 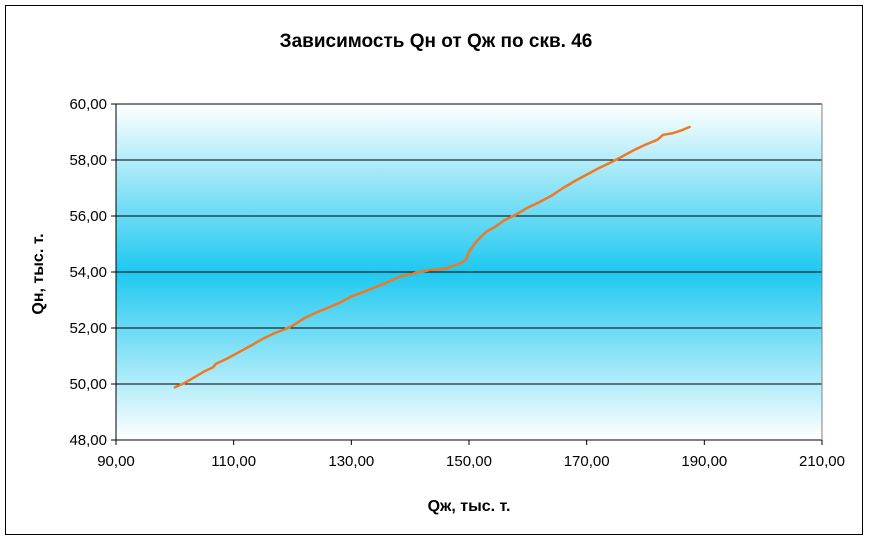 I want to click on y-tick-label: 56,00, so click(x=88, y=216).